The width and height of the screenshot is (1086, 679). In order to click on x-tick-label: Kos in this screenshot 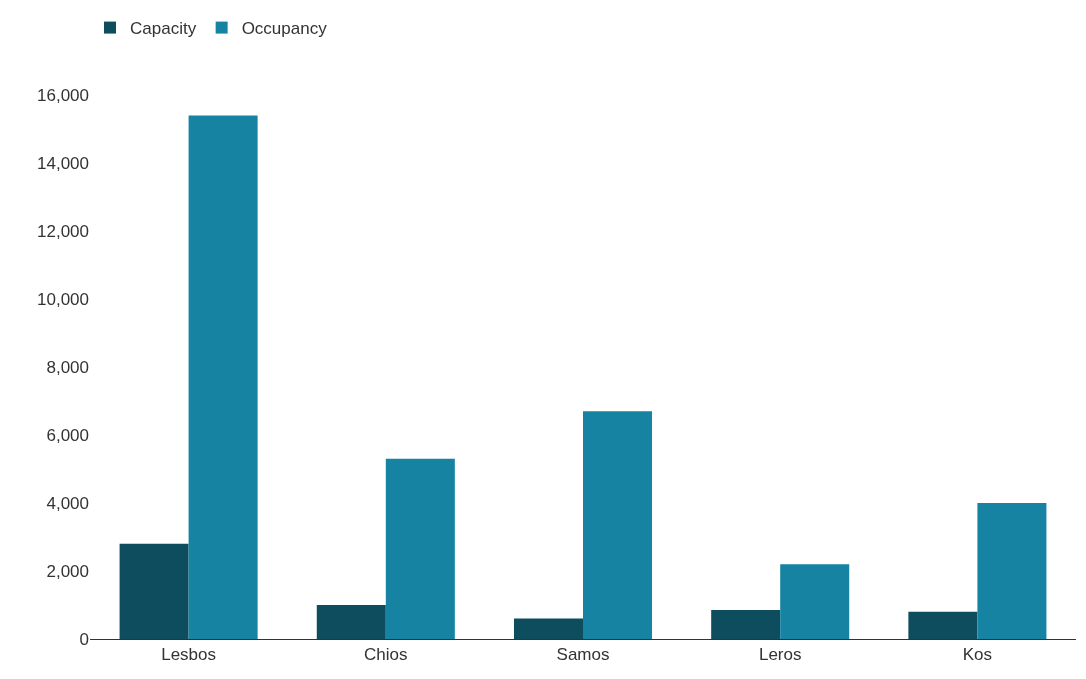, I will do `click(977, 655)`.